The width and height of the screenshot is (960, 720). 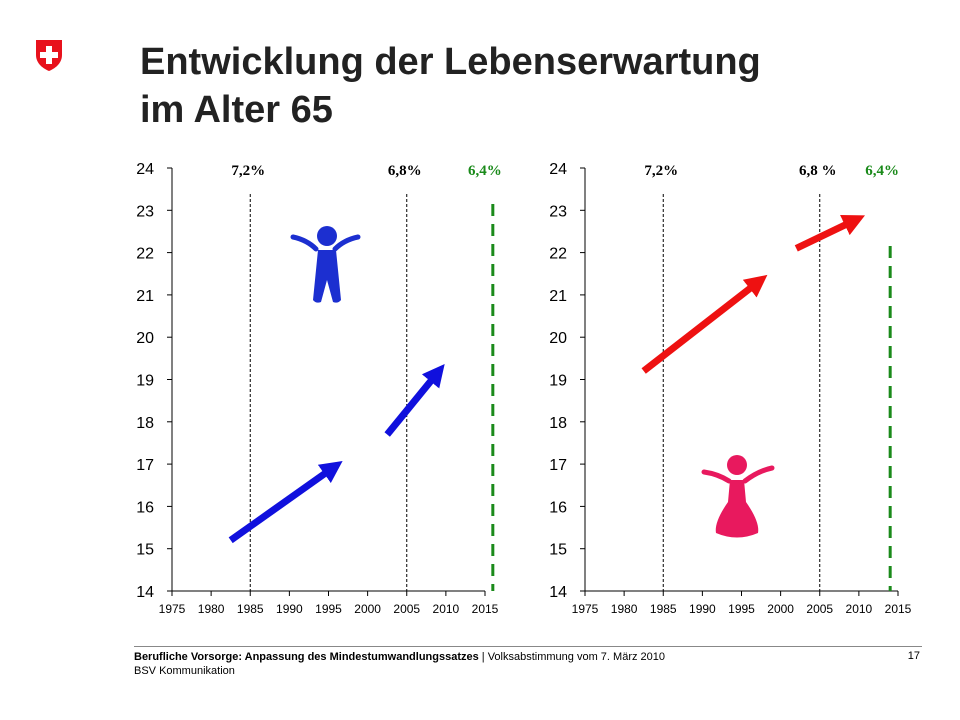 I want to click on man-figure-icon, so click(x=325, y=264).